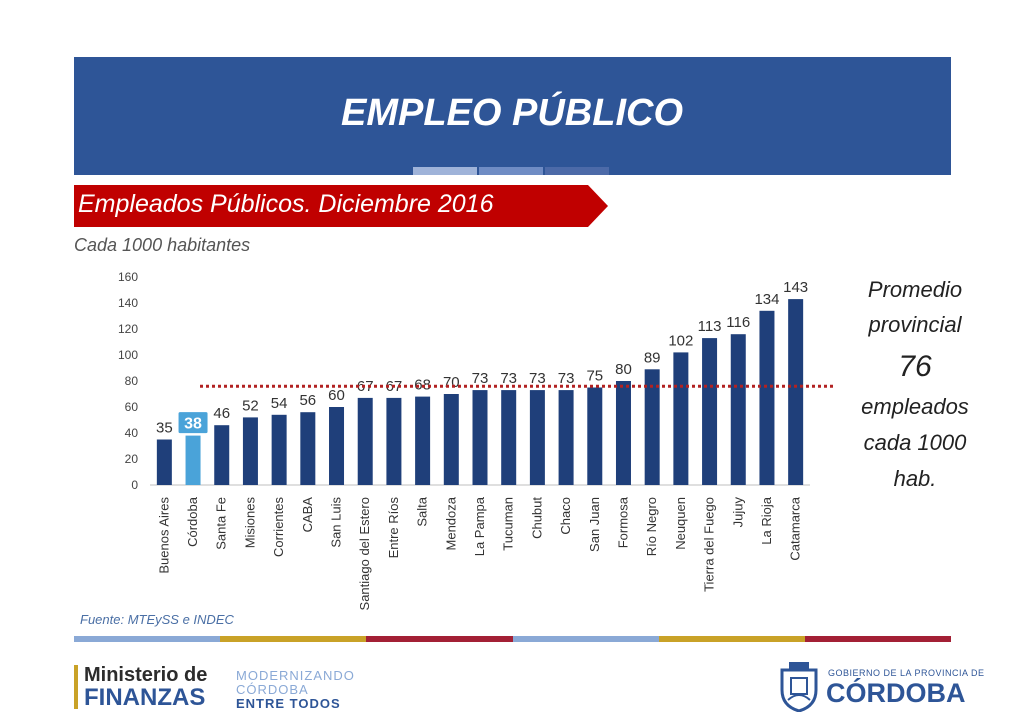 This screenshot has width=1024, height=724. Describe the element at coordinates (128, 329) in the screenshot. I see `y-tick-label: 120` at that location.